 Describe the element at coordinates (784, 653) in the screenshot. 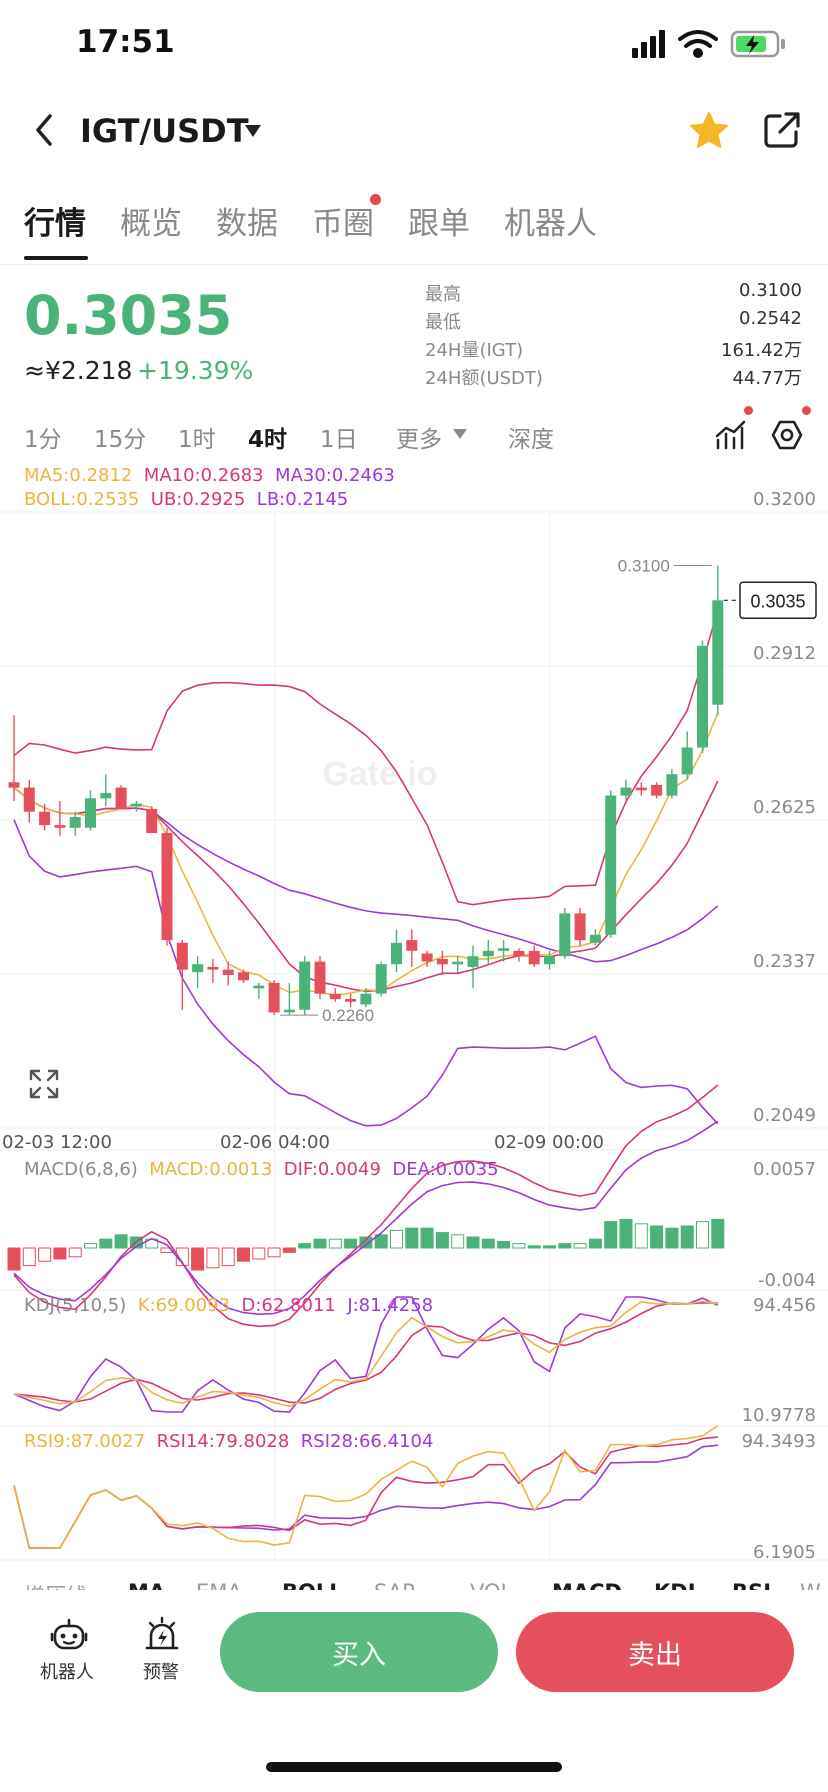

I see `y-axis-label: 0.2912` at that location.